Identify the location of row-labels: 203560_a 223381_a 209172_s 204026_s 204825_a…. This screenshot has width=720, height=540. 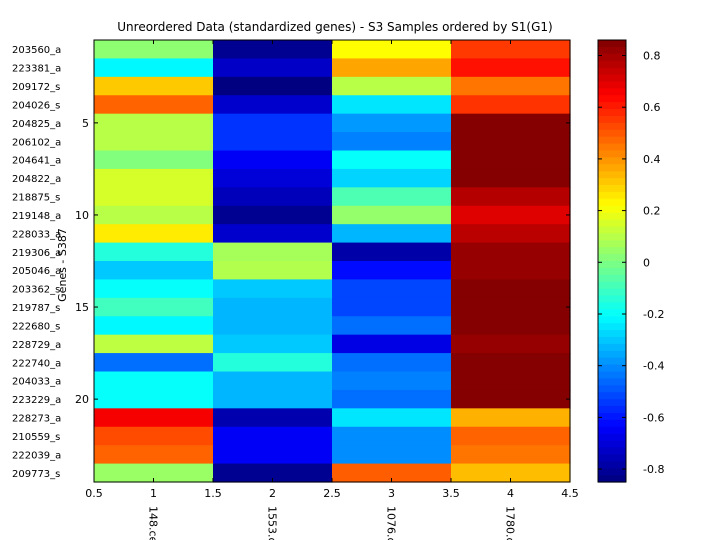
(36, 262).